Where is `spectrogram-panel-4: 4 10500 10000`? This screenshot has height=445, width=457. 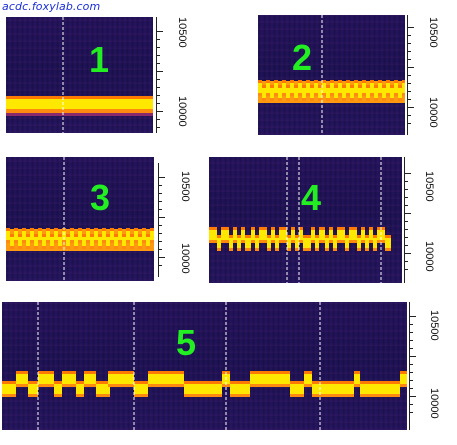 spectrogram-panel-4: 4 10500 10000 is located at coordinates (324, 220).